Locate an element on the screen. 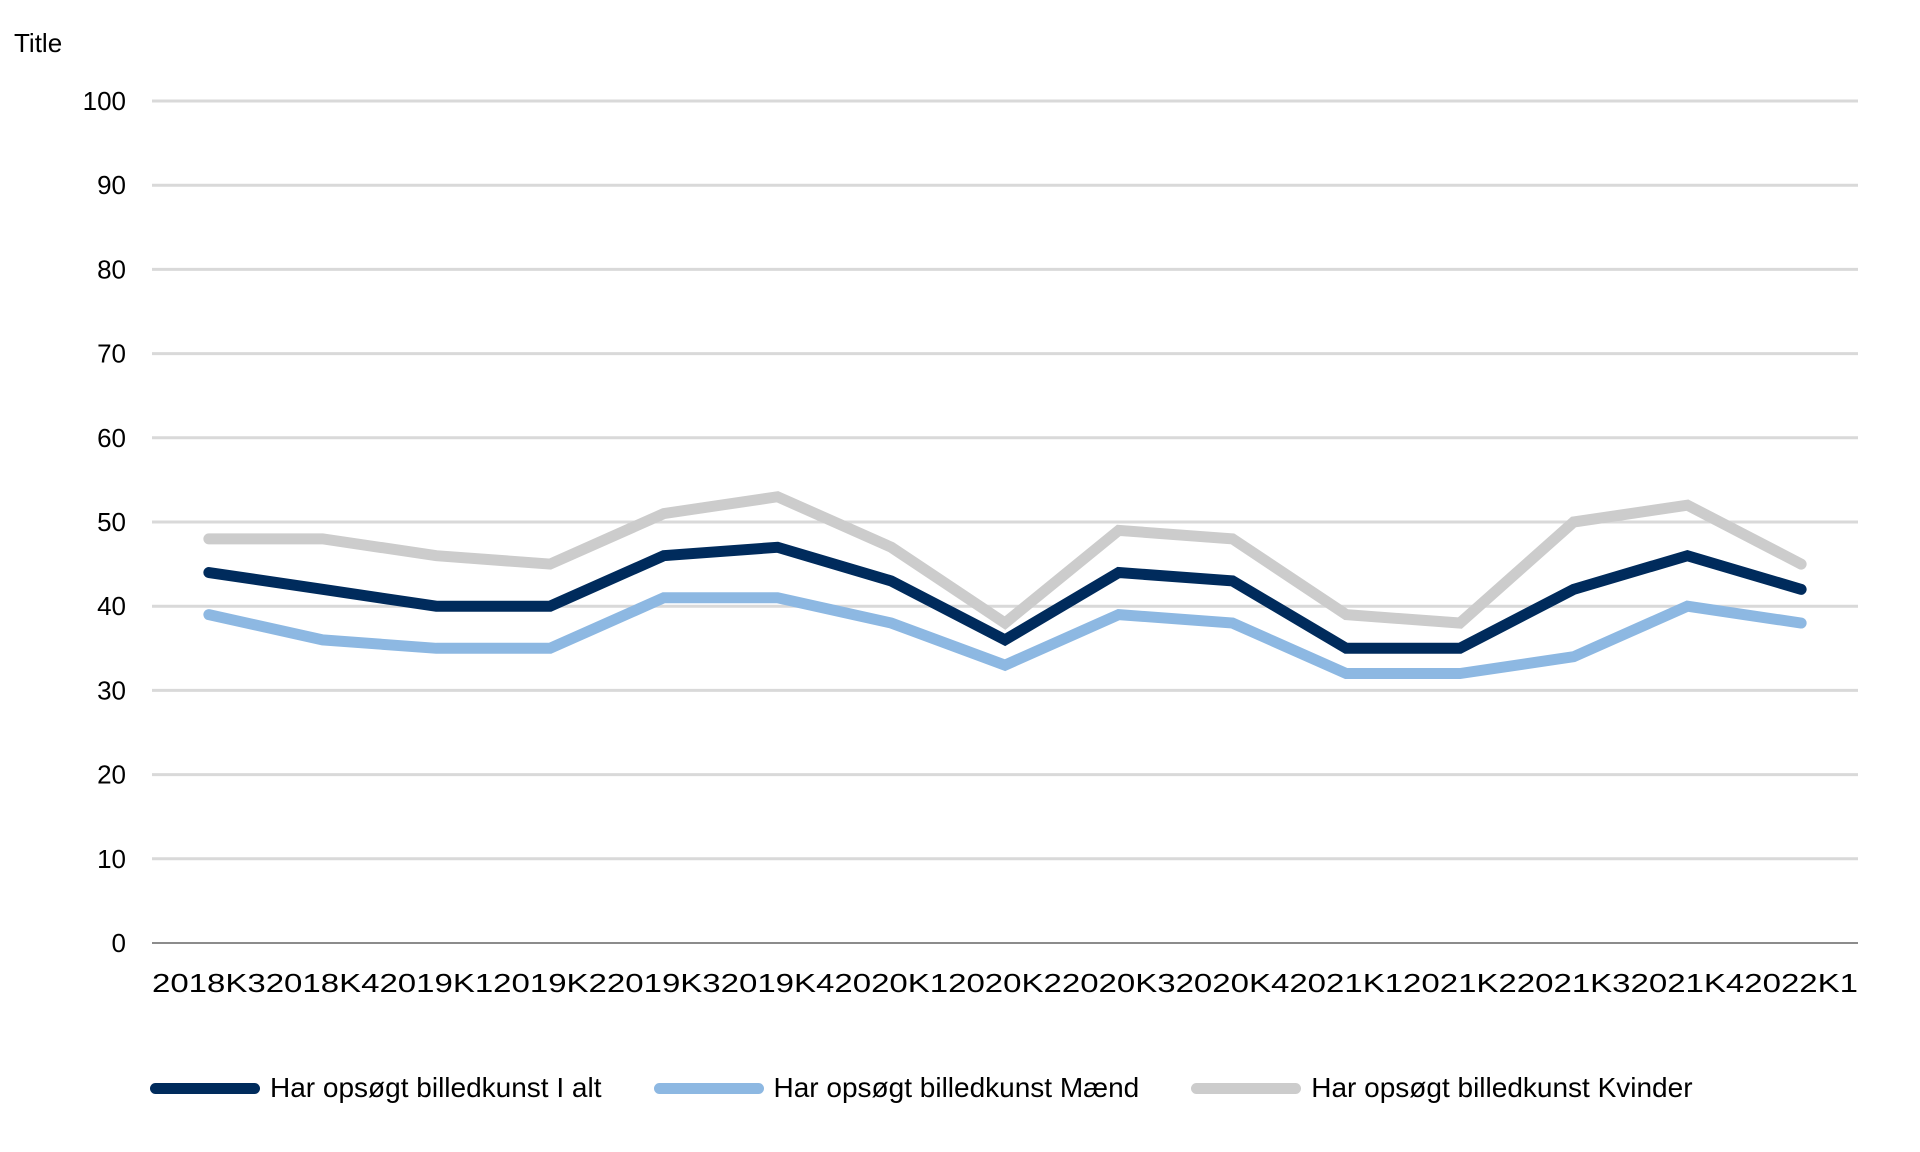 This screenshot has width=1920, height=1152. x-tick-label: 2020K2 is located at coordinates (1005, 983).